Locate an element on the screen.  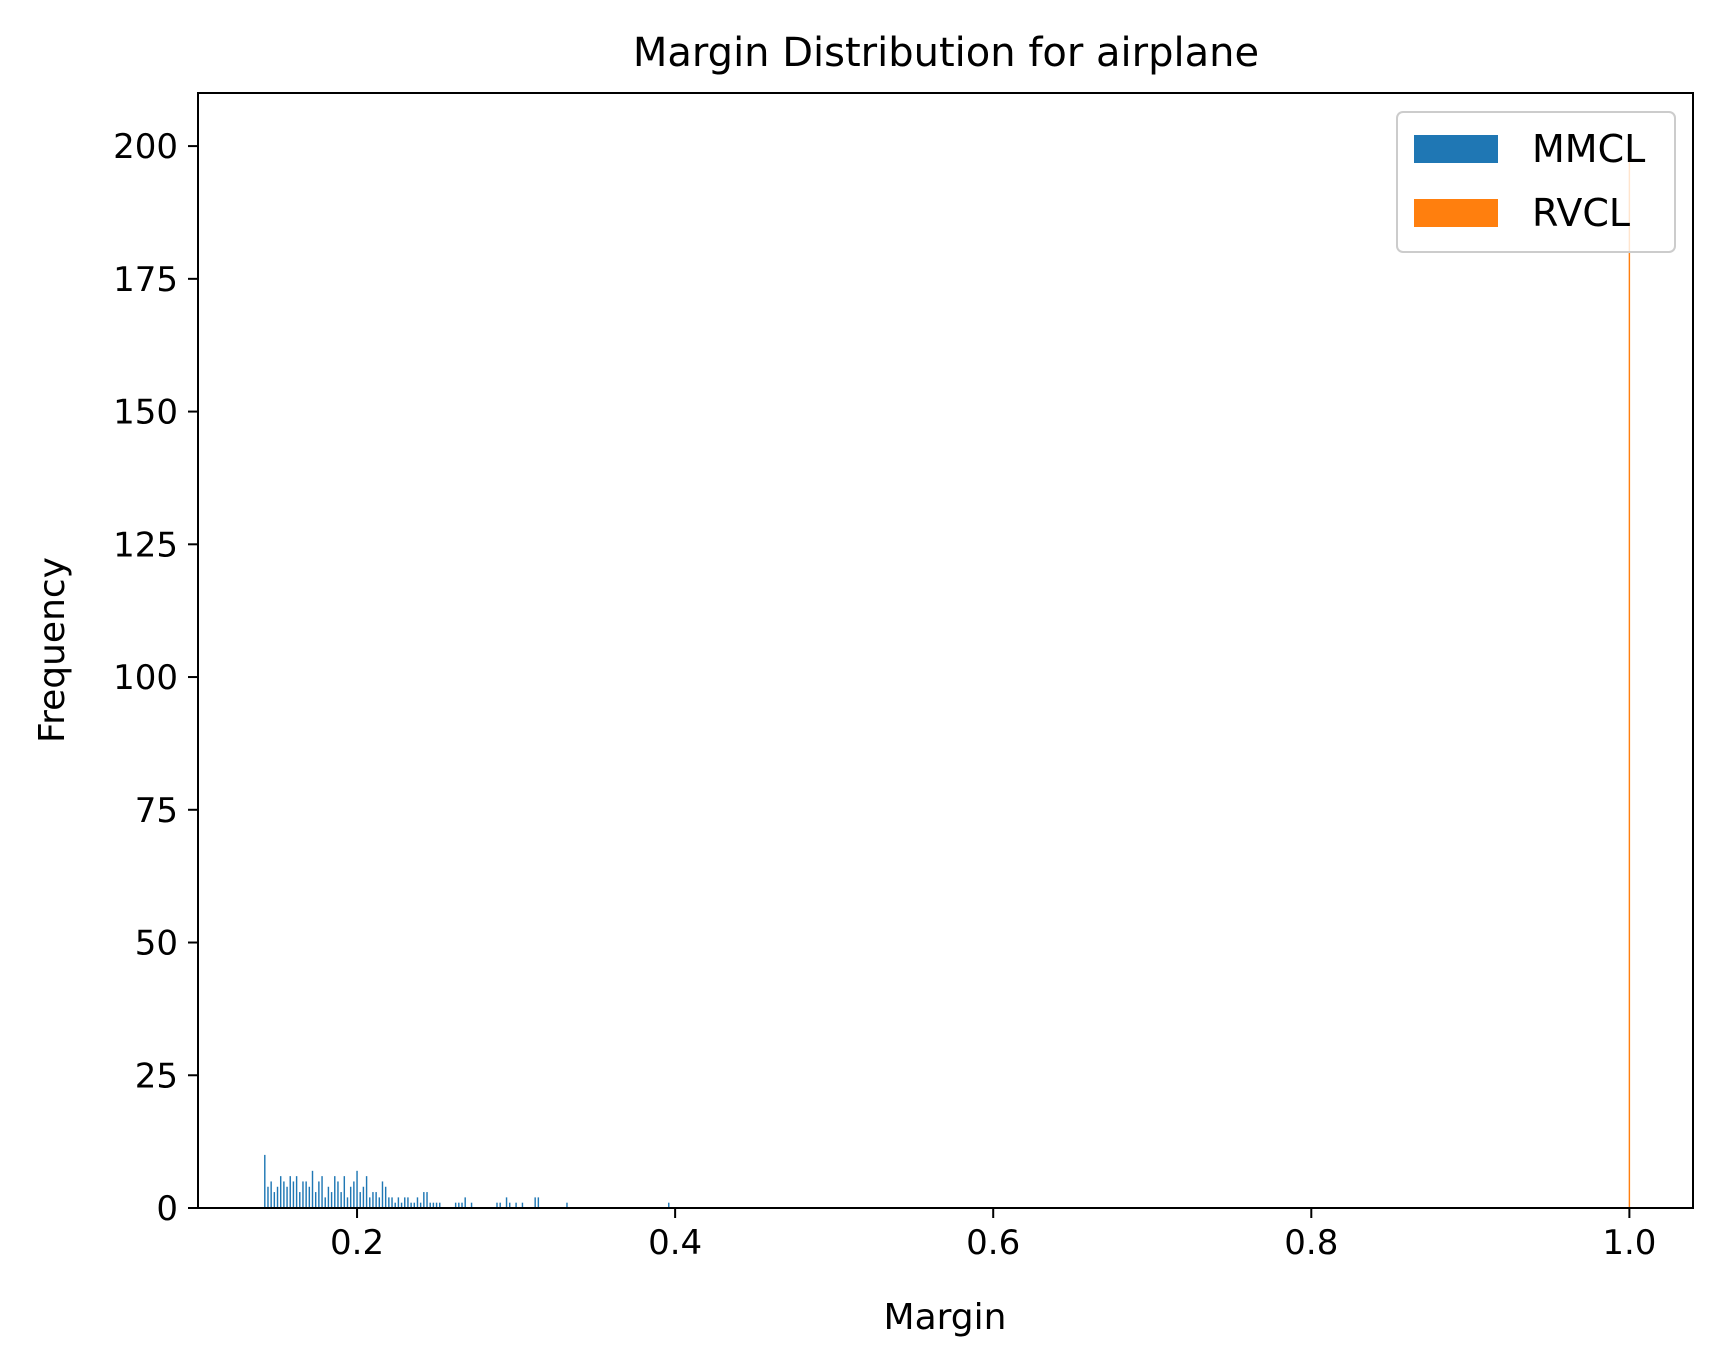
y-tick-label: 25 is located at coordinates (156, 1076).